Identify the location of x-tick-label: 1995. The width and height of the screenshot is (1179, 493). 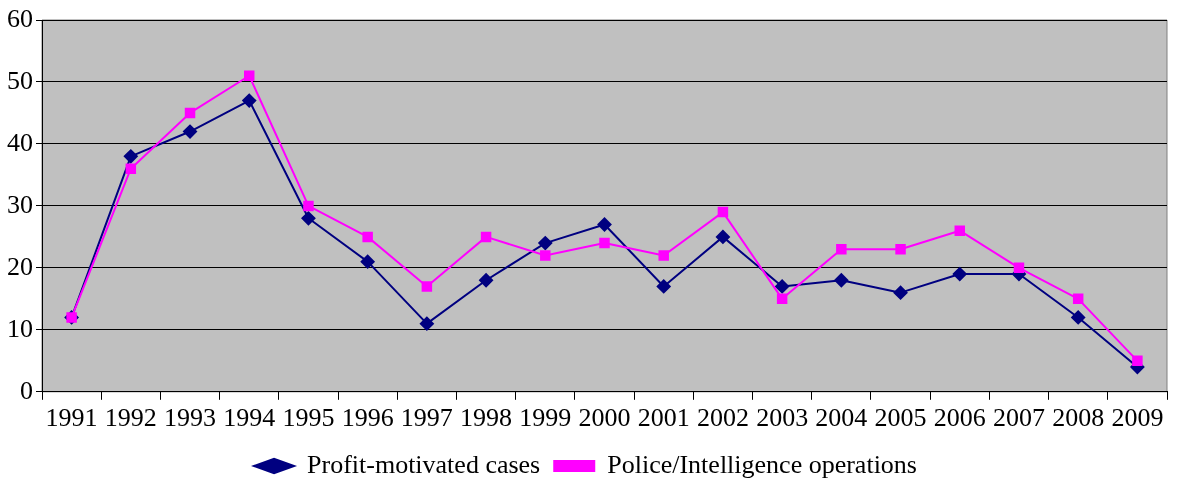
(308, 418).